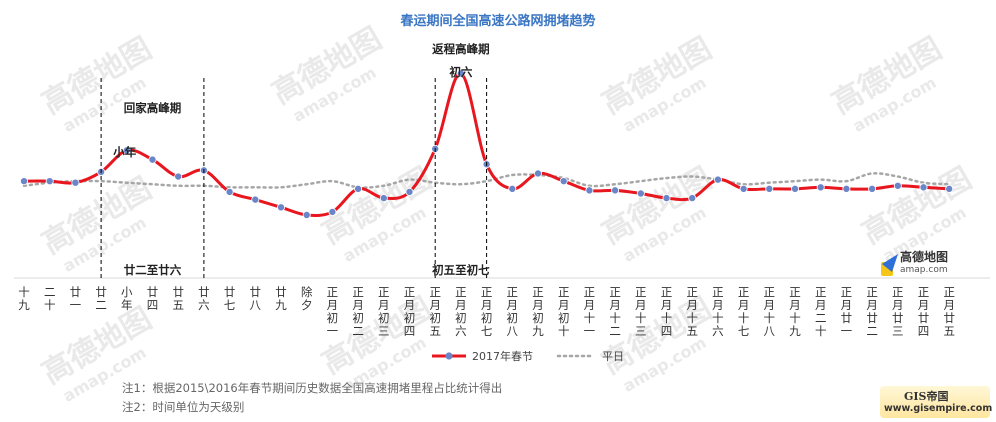 This screenshot has width=996, height=422. I want to click on annotation-range2: 初五至初七, so click(461, 270).